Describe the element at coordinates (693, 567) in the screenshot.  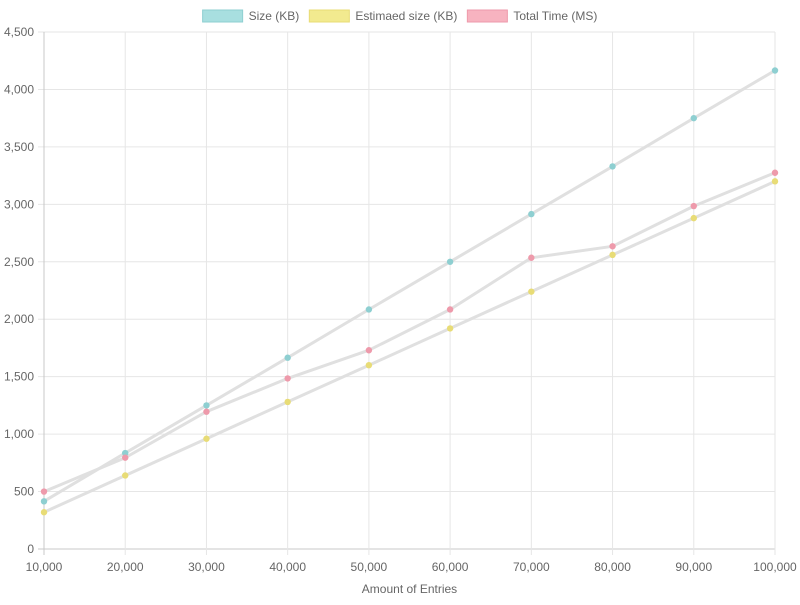
I see `x-tick-label: 90,000` at that location.